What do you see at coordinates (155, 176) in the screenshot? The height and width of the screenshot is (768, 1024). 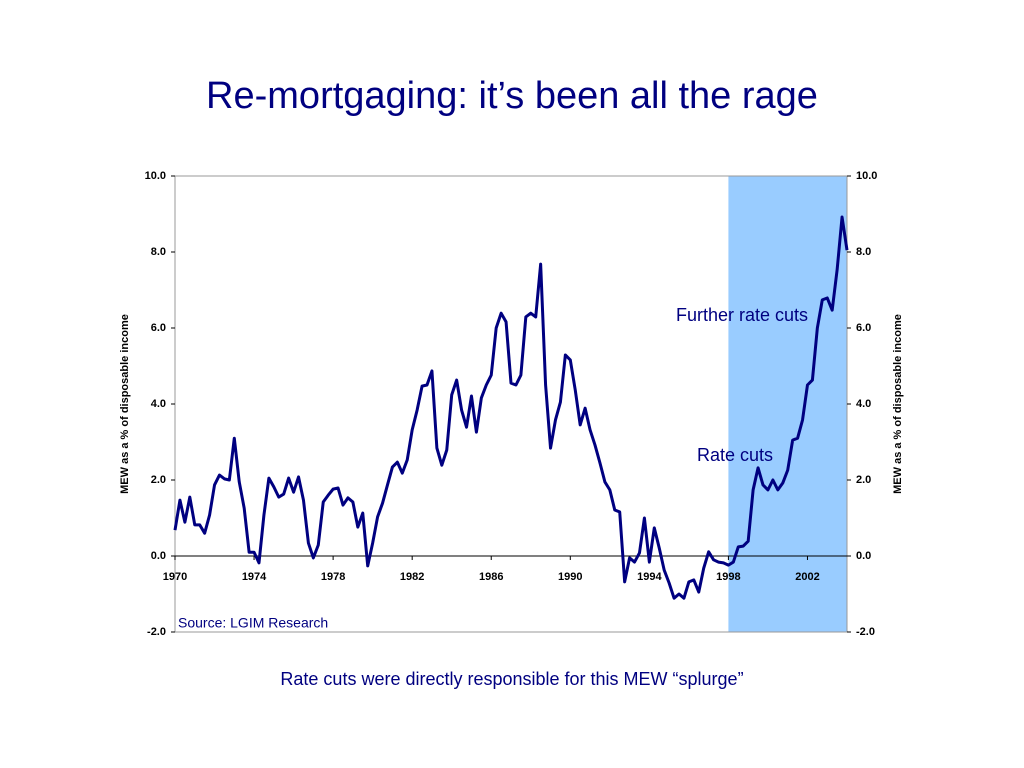 I see `y-tick-label: 10.0` at bounding box center [155, 176].